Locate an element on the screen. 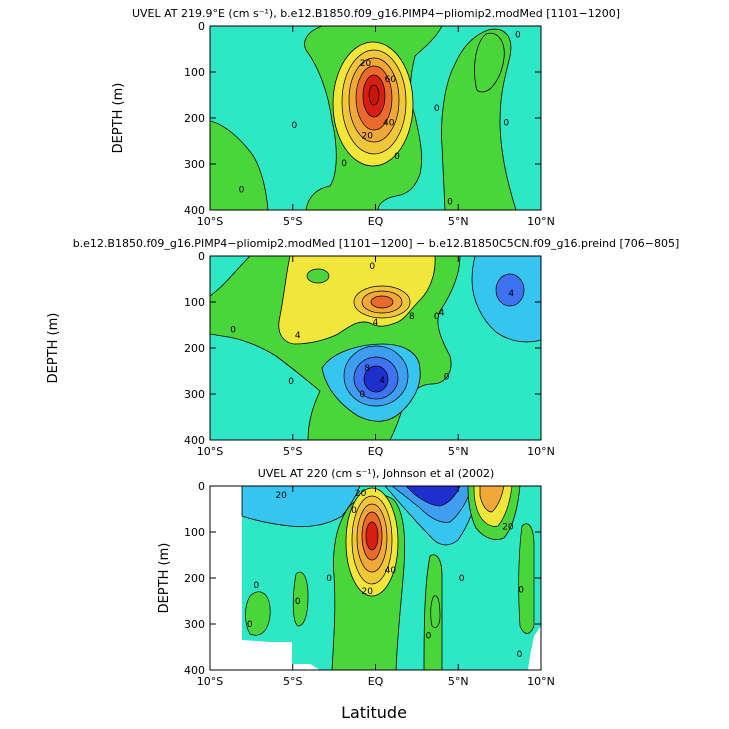 This screenshot has width=729, height=729. panel-2-surface-patch is located at coordinates (318, 276).